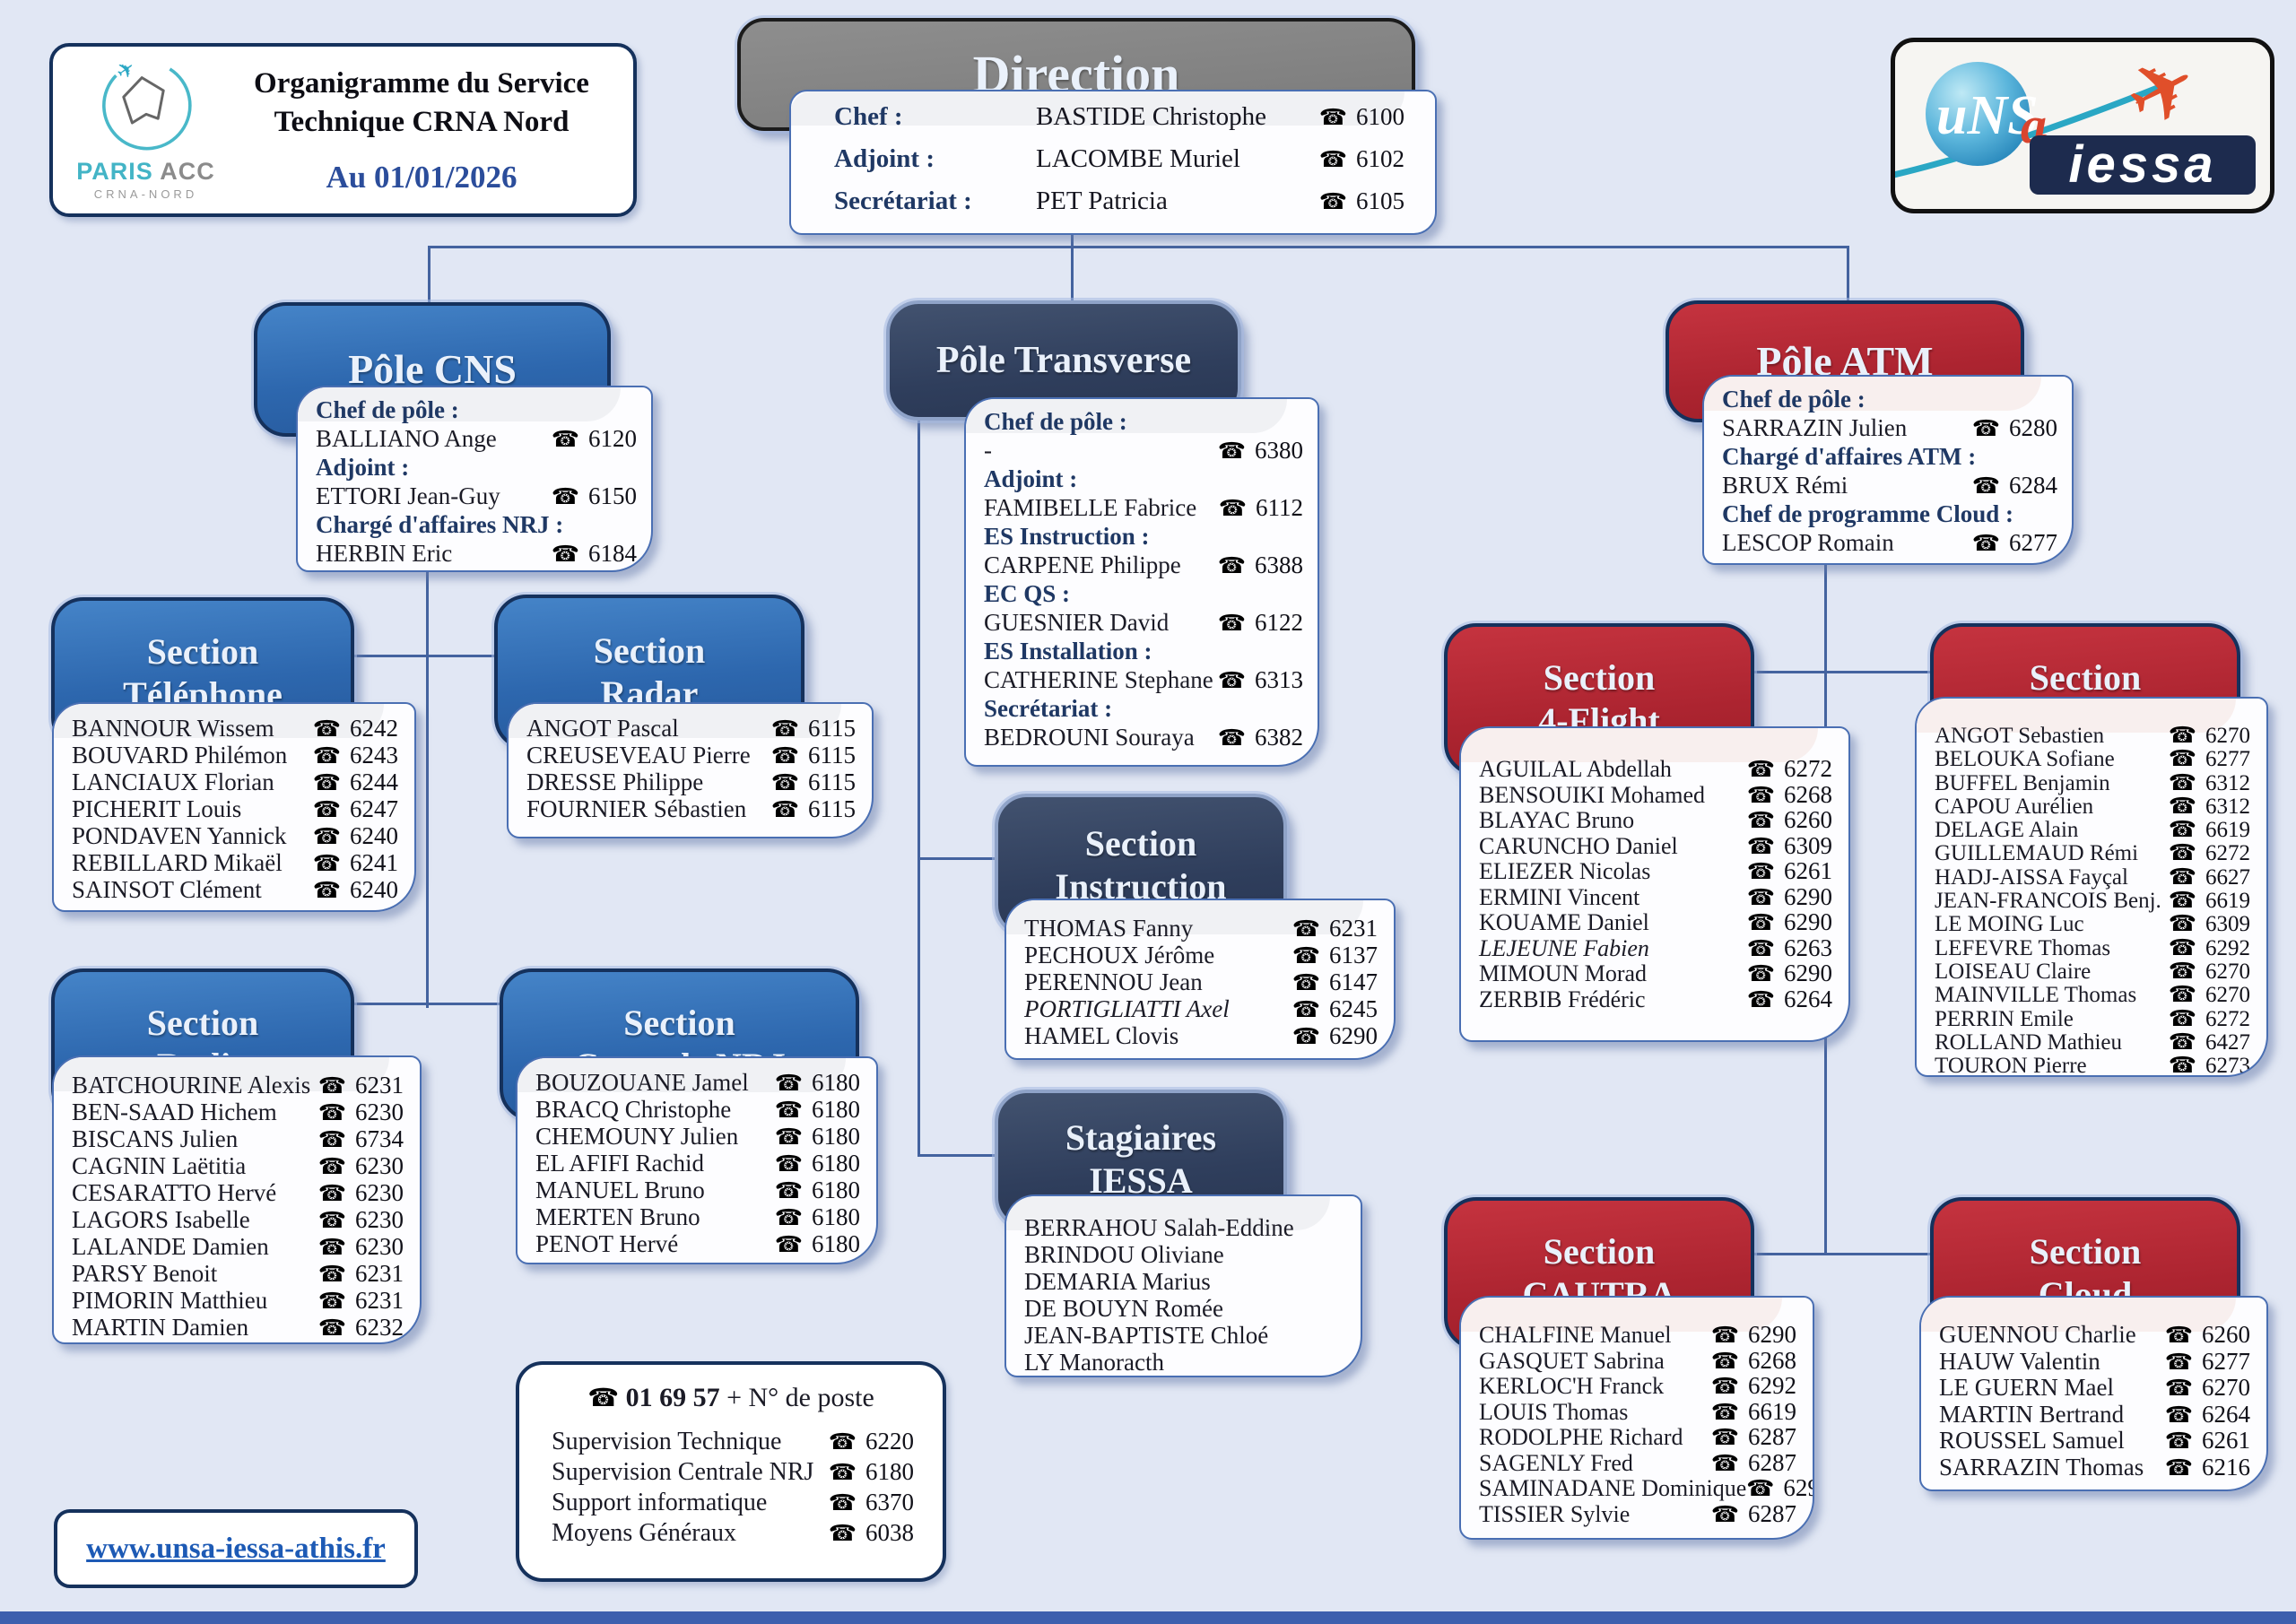 The height and width of the screenshot is (1624, 2296). I want to click on member-row: BENSOUIKI Mohamed ☎ 6268, so click(1655, 794).